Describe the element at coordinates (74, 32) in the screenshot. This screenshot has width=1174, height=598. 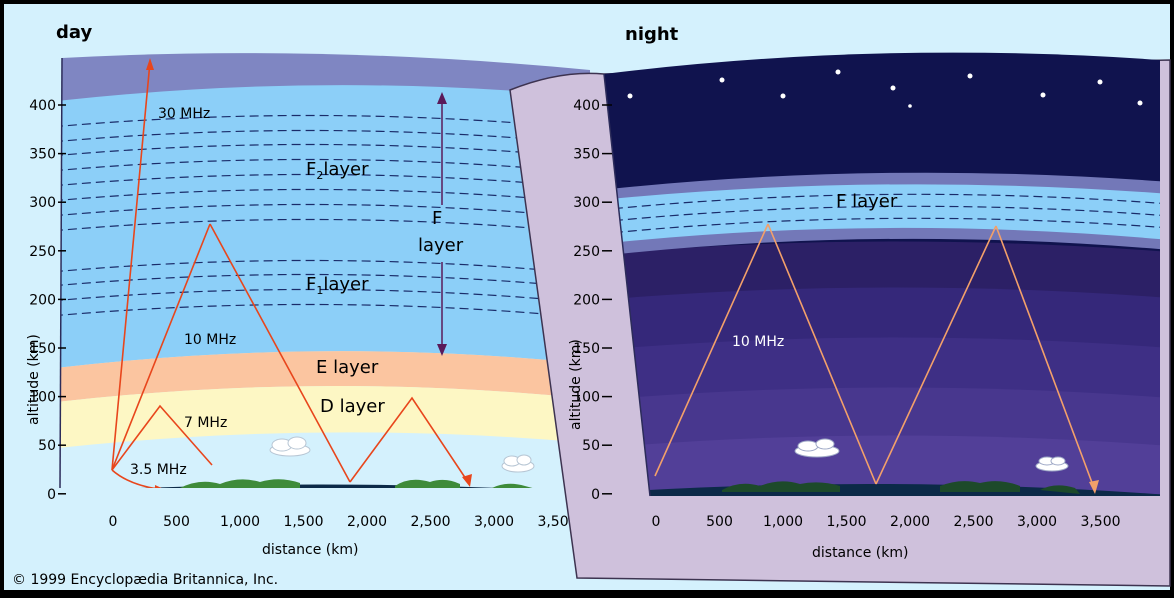
I see `day-title: day` at that location.